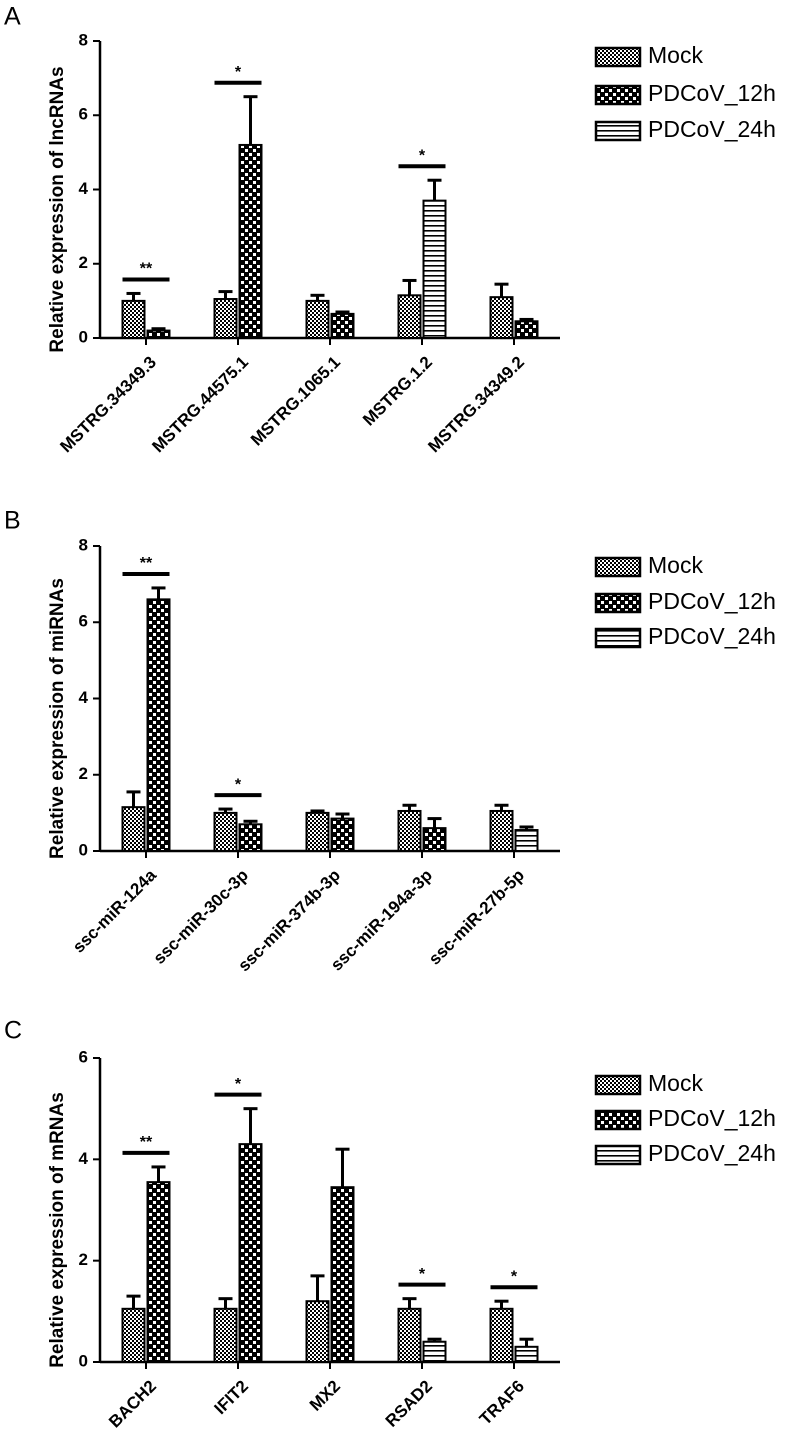  What do you see at coordinates (57, 718) in the screenshot?
I see `y-axis-title: Relative expression of miRNAs` at bounding box center [57, 718].